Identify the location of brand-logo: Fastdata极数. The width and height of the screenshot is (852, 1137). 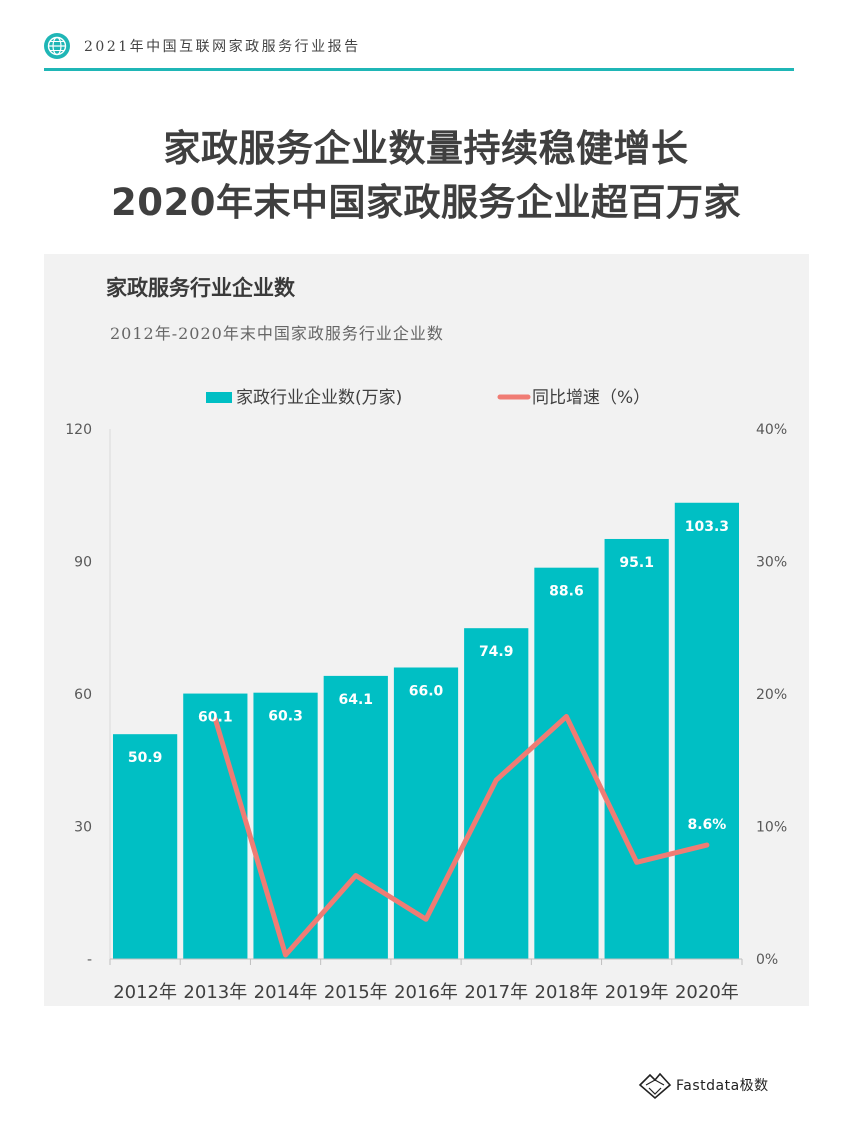
(703, 1085).